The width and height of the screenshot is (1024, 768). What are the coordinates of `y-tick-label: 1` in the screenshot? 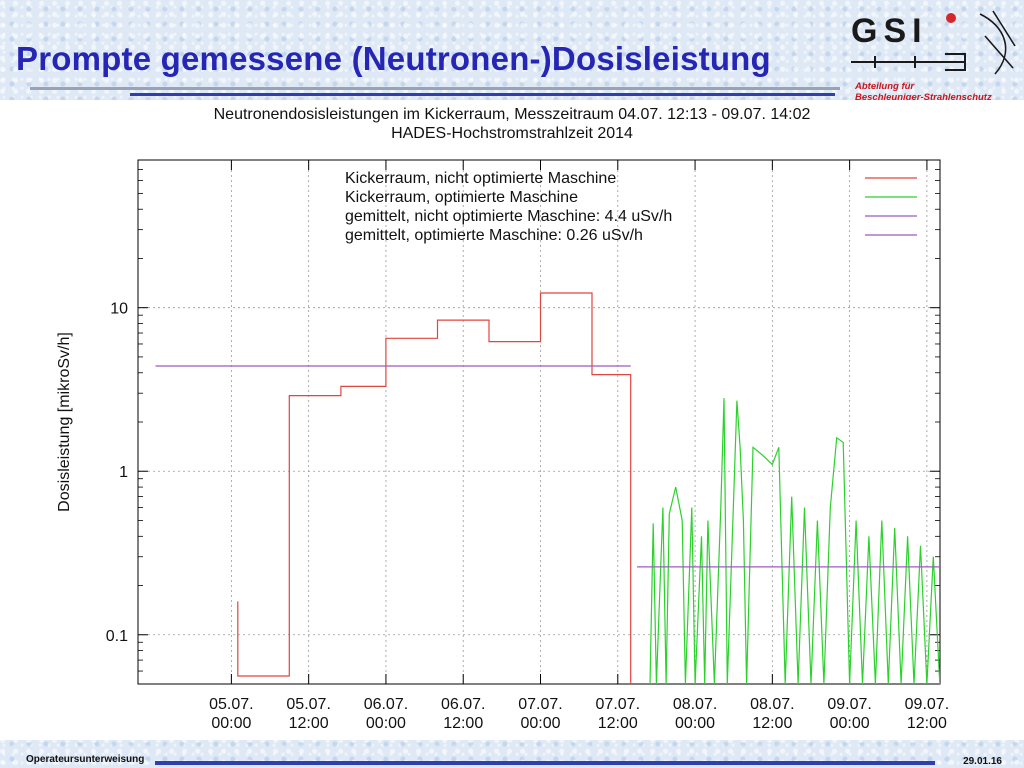 It's located at (123, 472).